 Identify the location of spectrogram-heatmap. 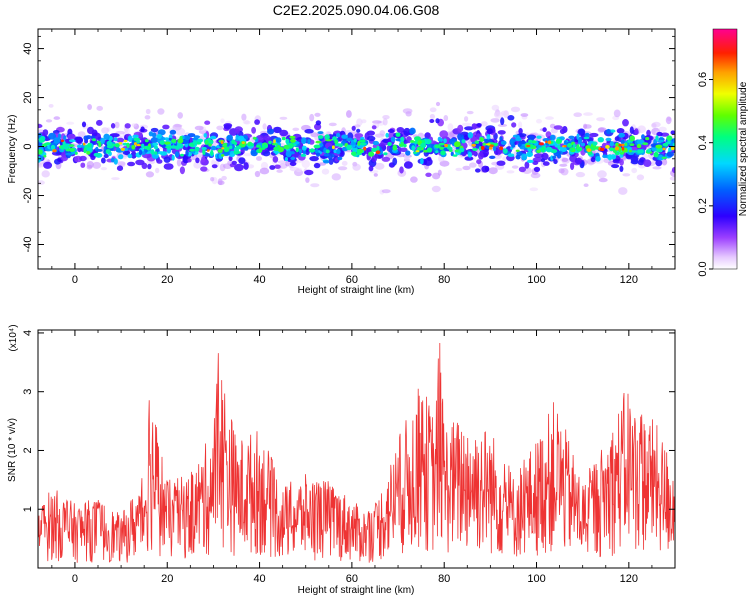
(356, 148).